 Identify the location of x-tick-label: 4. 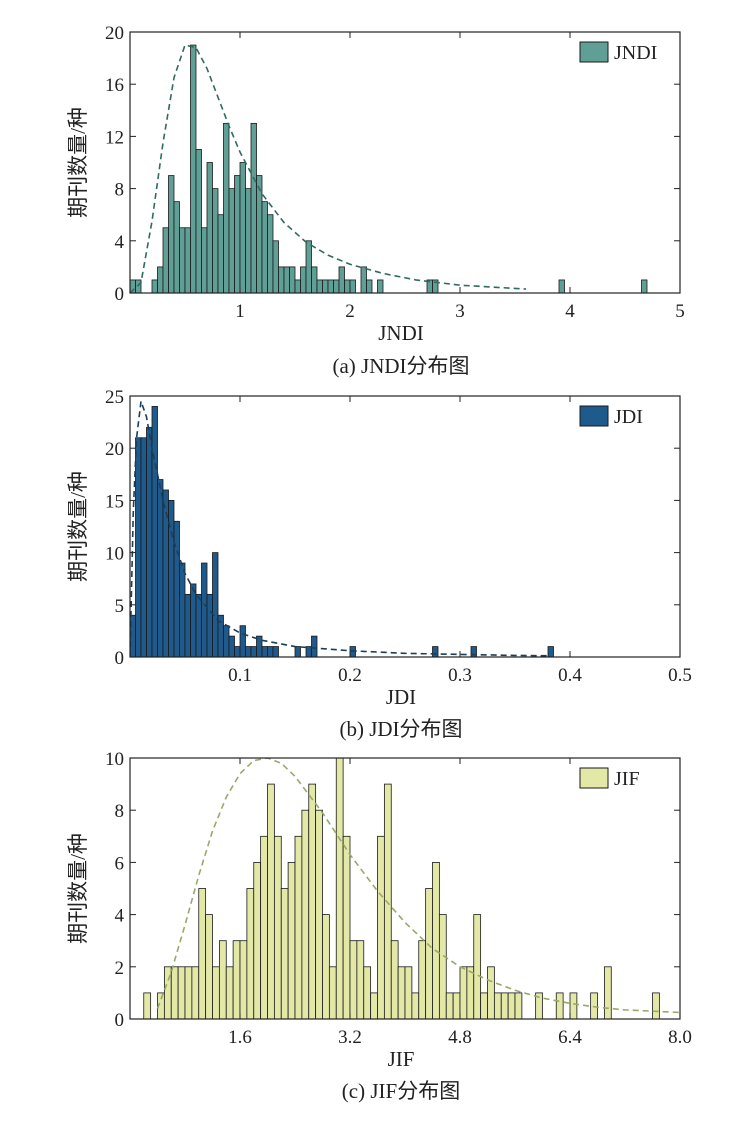
(570, 311).